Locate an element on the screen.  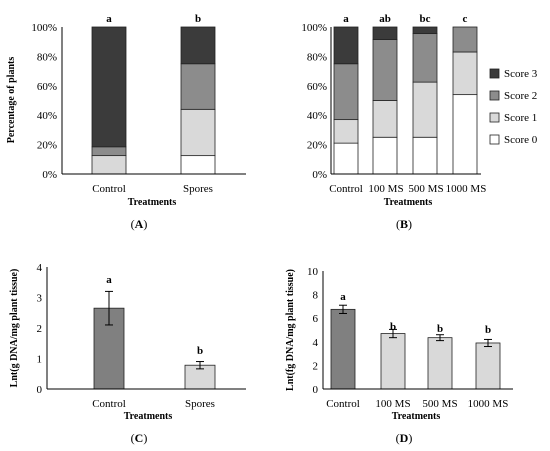
legend-label: Score 0 is located at coordinates (521, 140).